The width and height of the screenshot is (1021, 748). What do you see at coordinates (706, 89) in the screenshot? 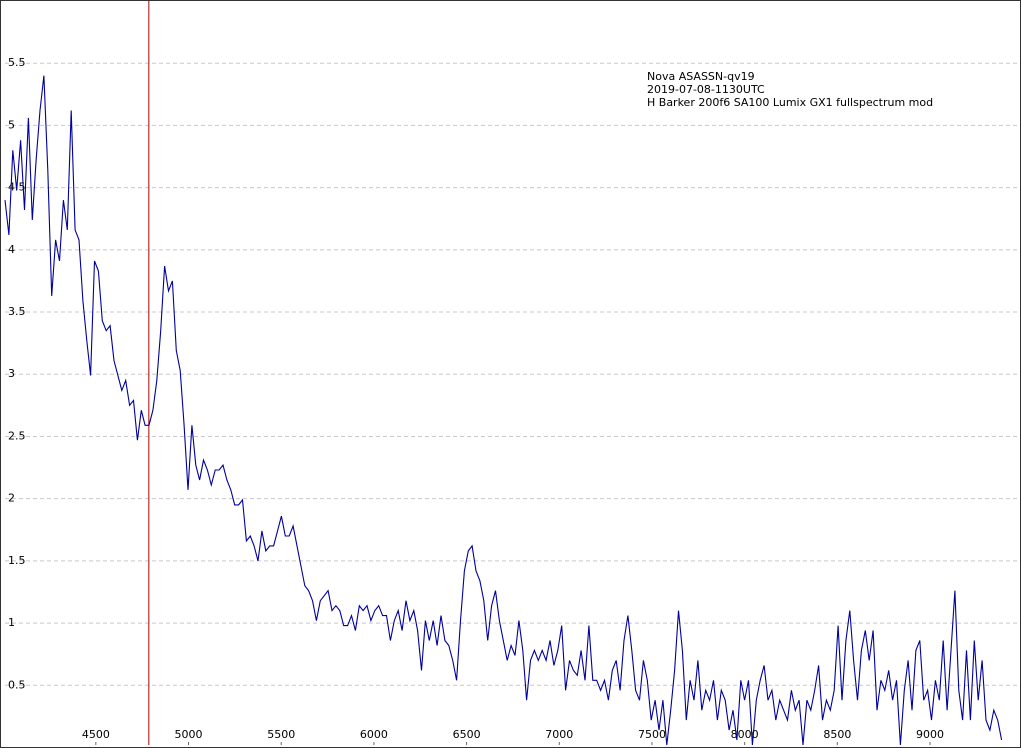
I see `annotation: 2019-07-08-1130UTC` at bounding box center [706, 89].